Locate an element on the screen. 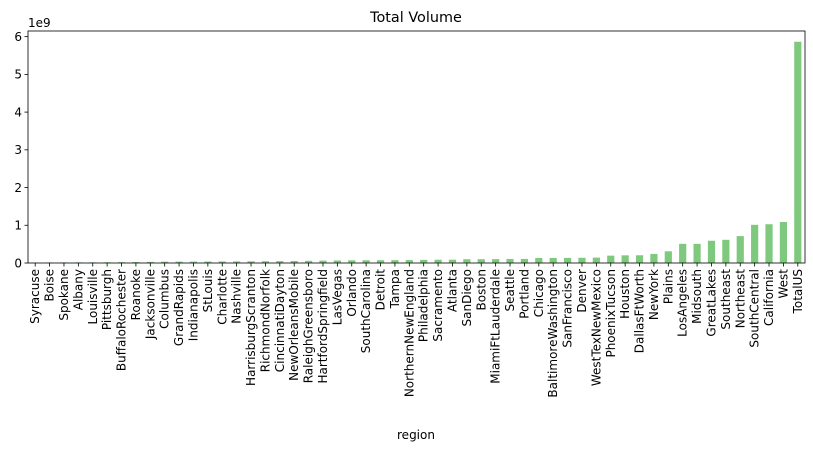  bar-Houston is located at coordinates (625, 259).